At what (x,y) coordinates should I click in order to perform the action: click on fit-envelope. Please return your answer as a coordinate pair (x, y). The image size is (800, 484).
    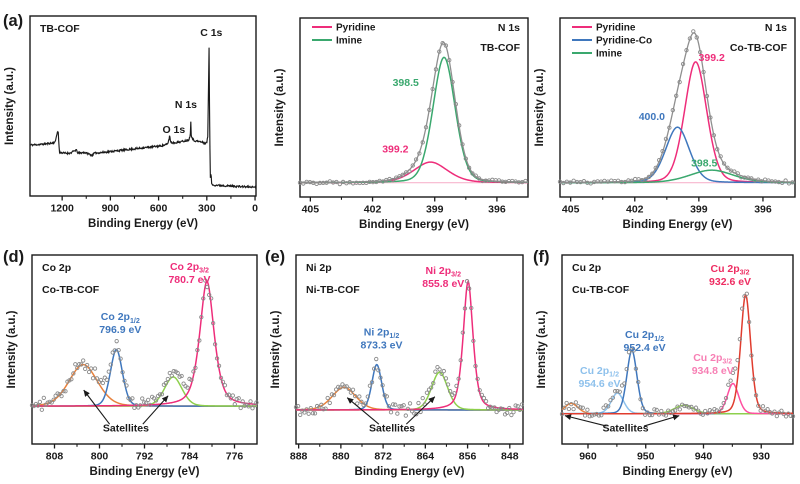
    Looking at the image, I should click on (414, 112).